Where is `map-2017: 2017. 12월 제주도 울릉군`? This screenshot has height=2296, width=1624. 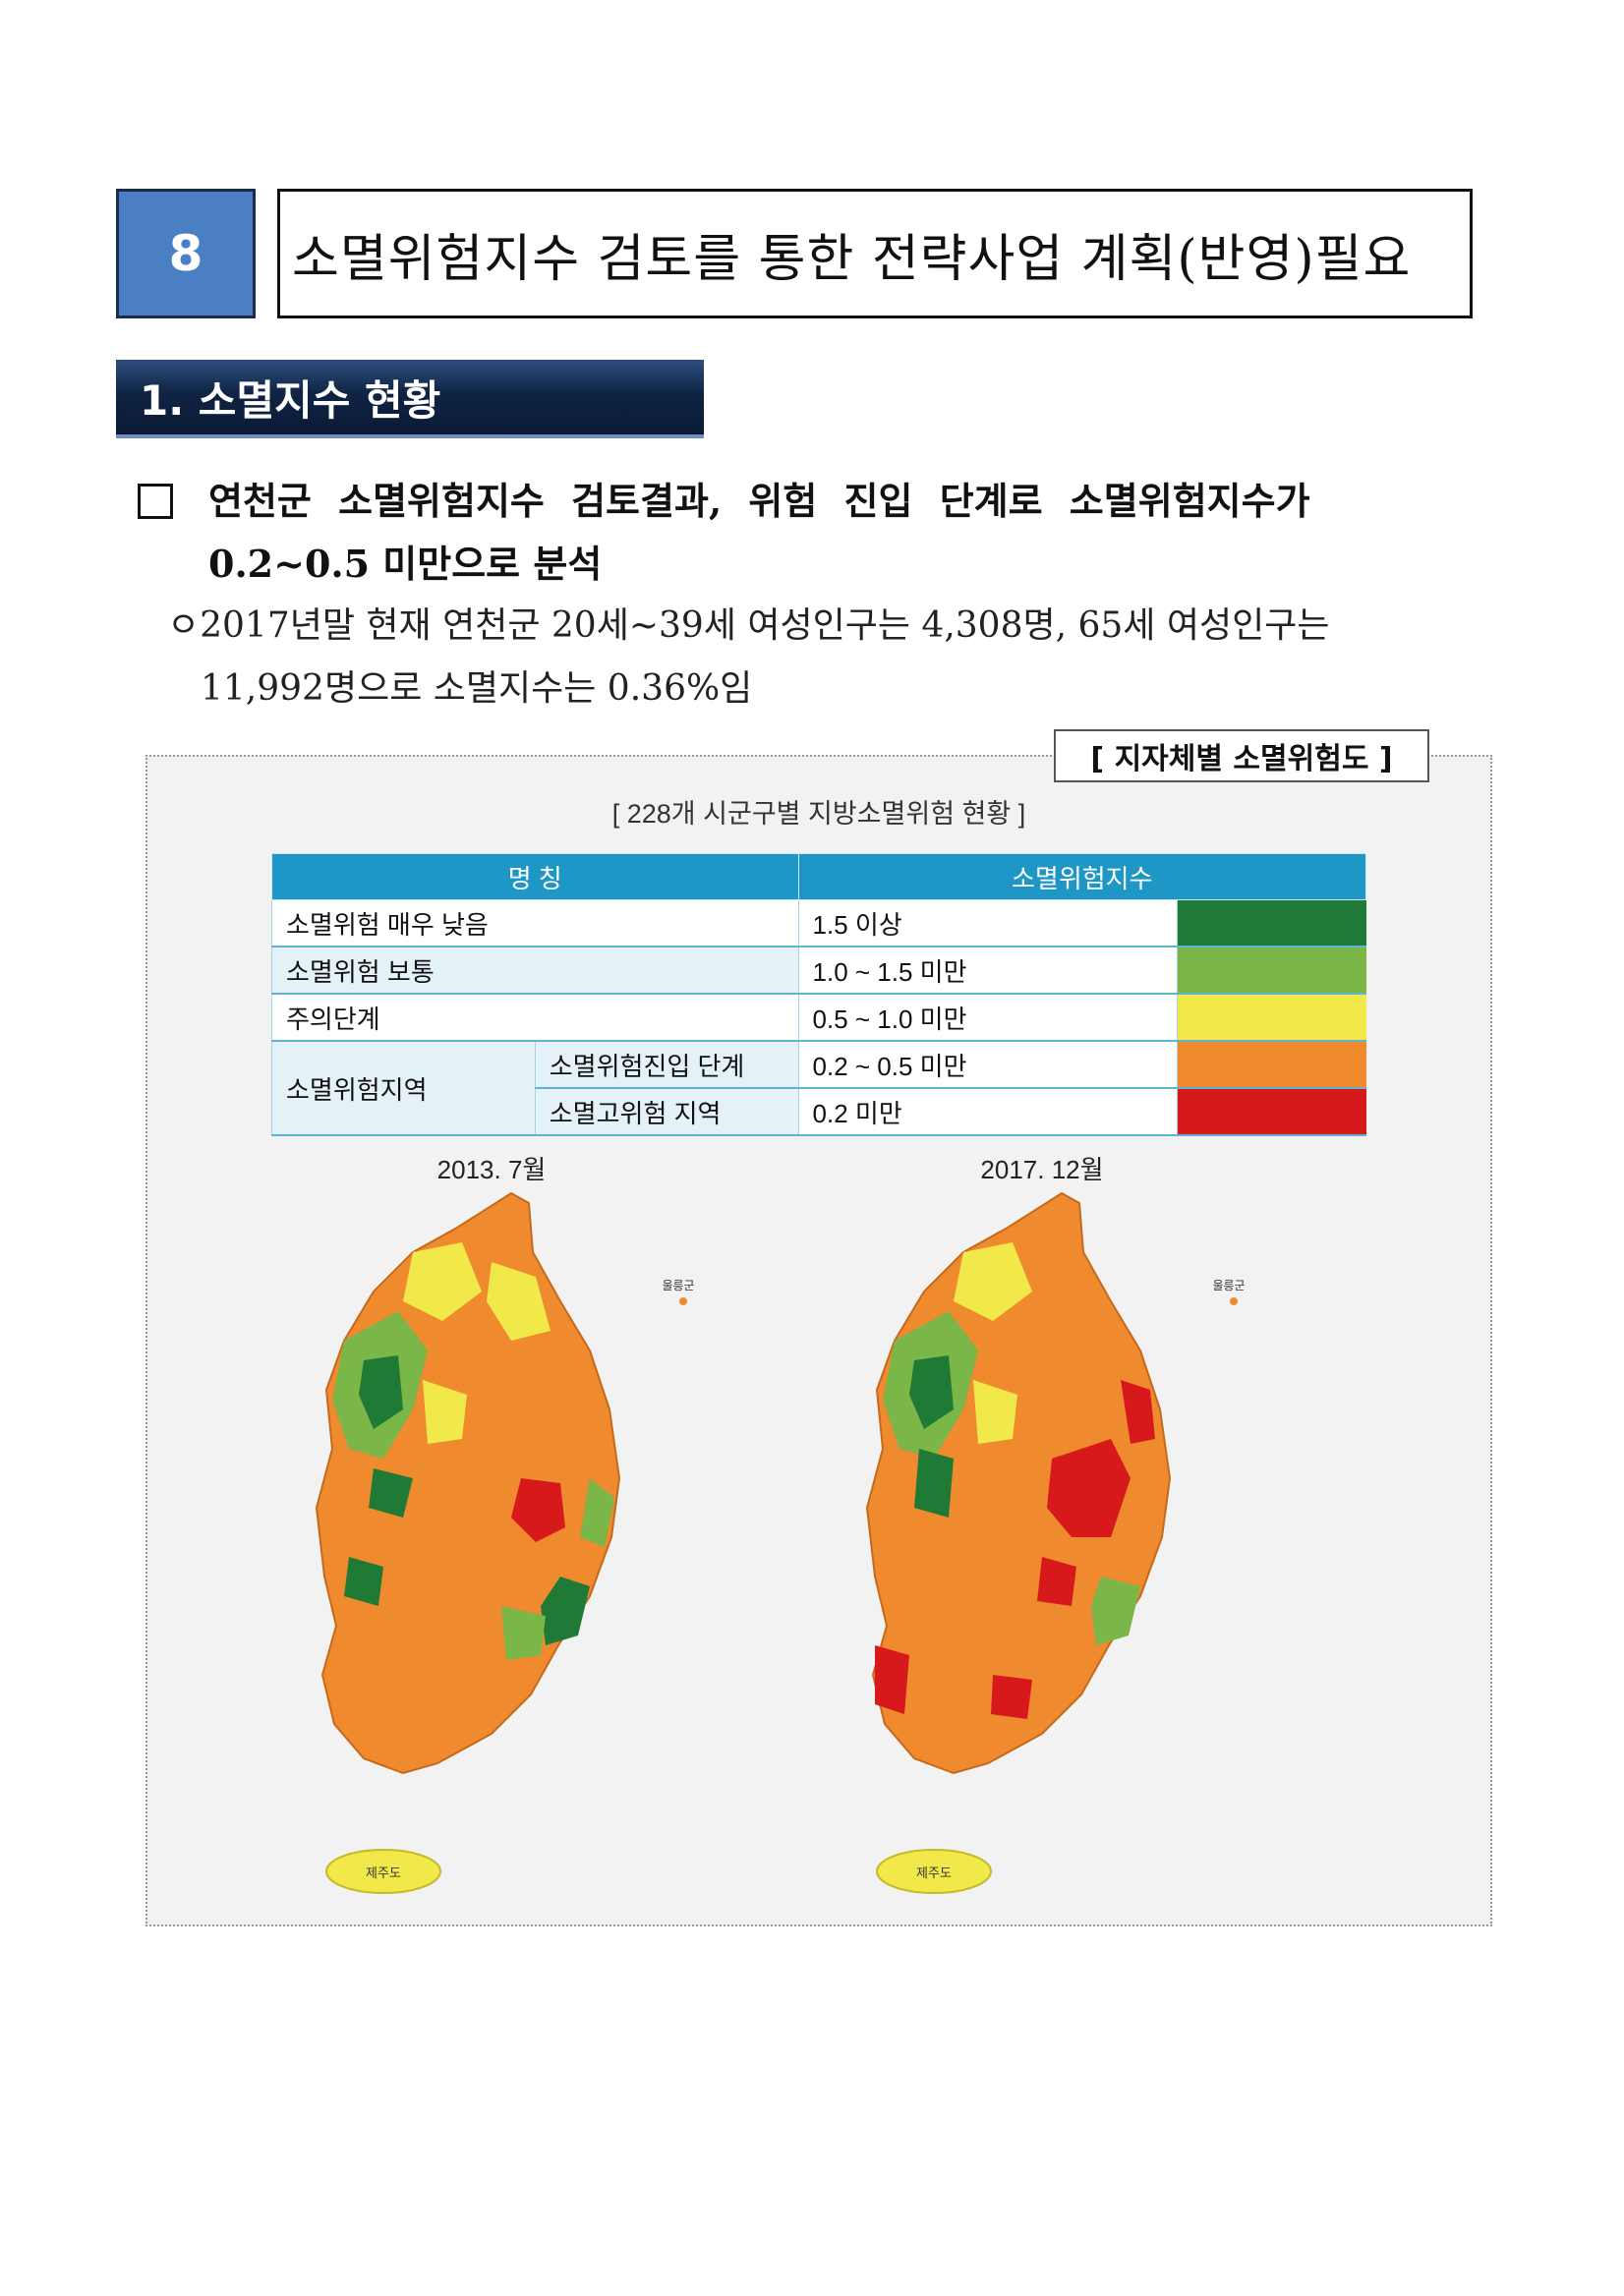 map-2017: 2017. 12월 제주도 울릉군 is located at coordinates (1042, 1534).